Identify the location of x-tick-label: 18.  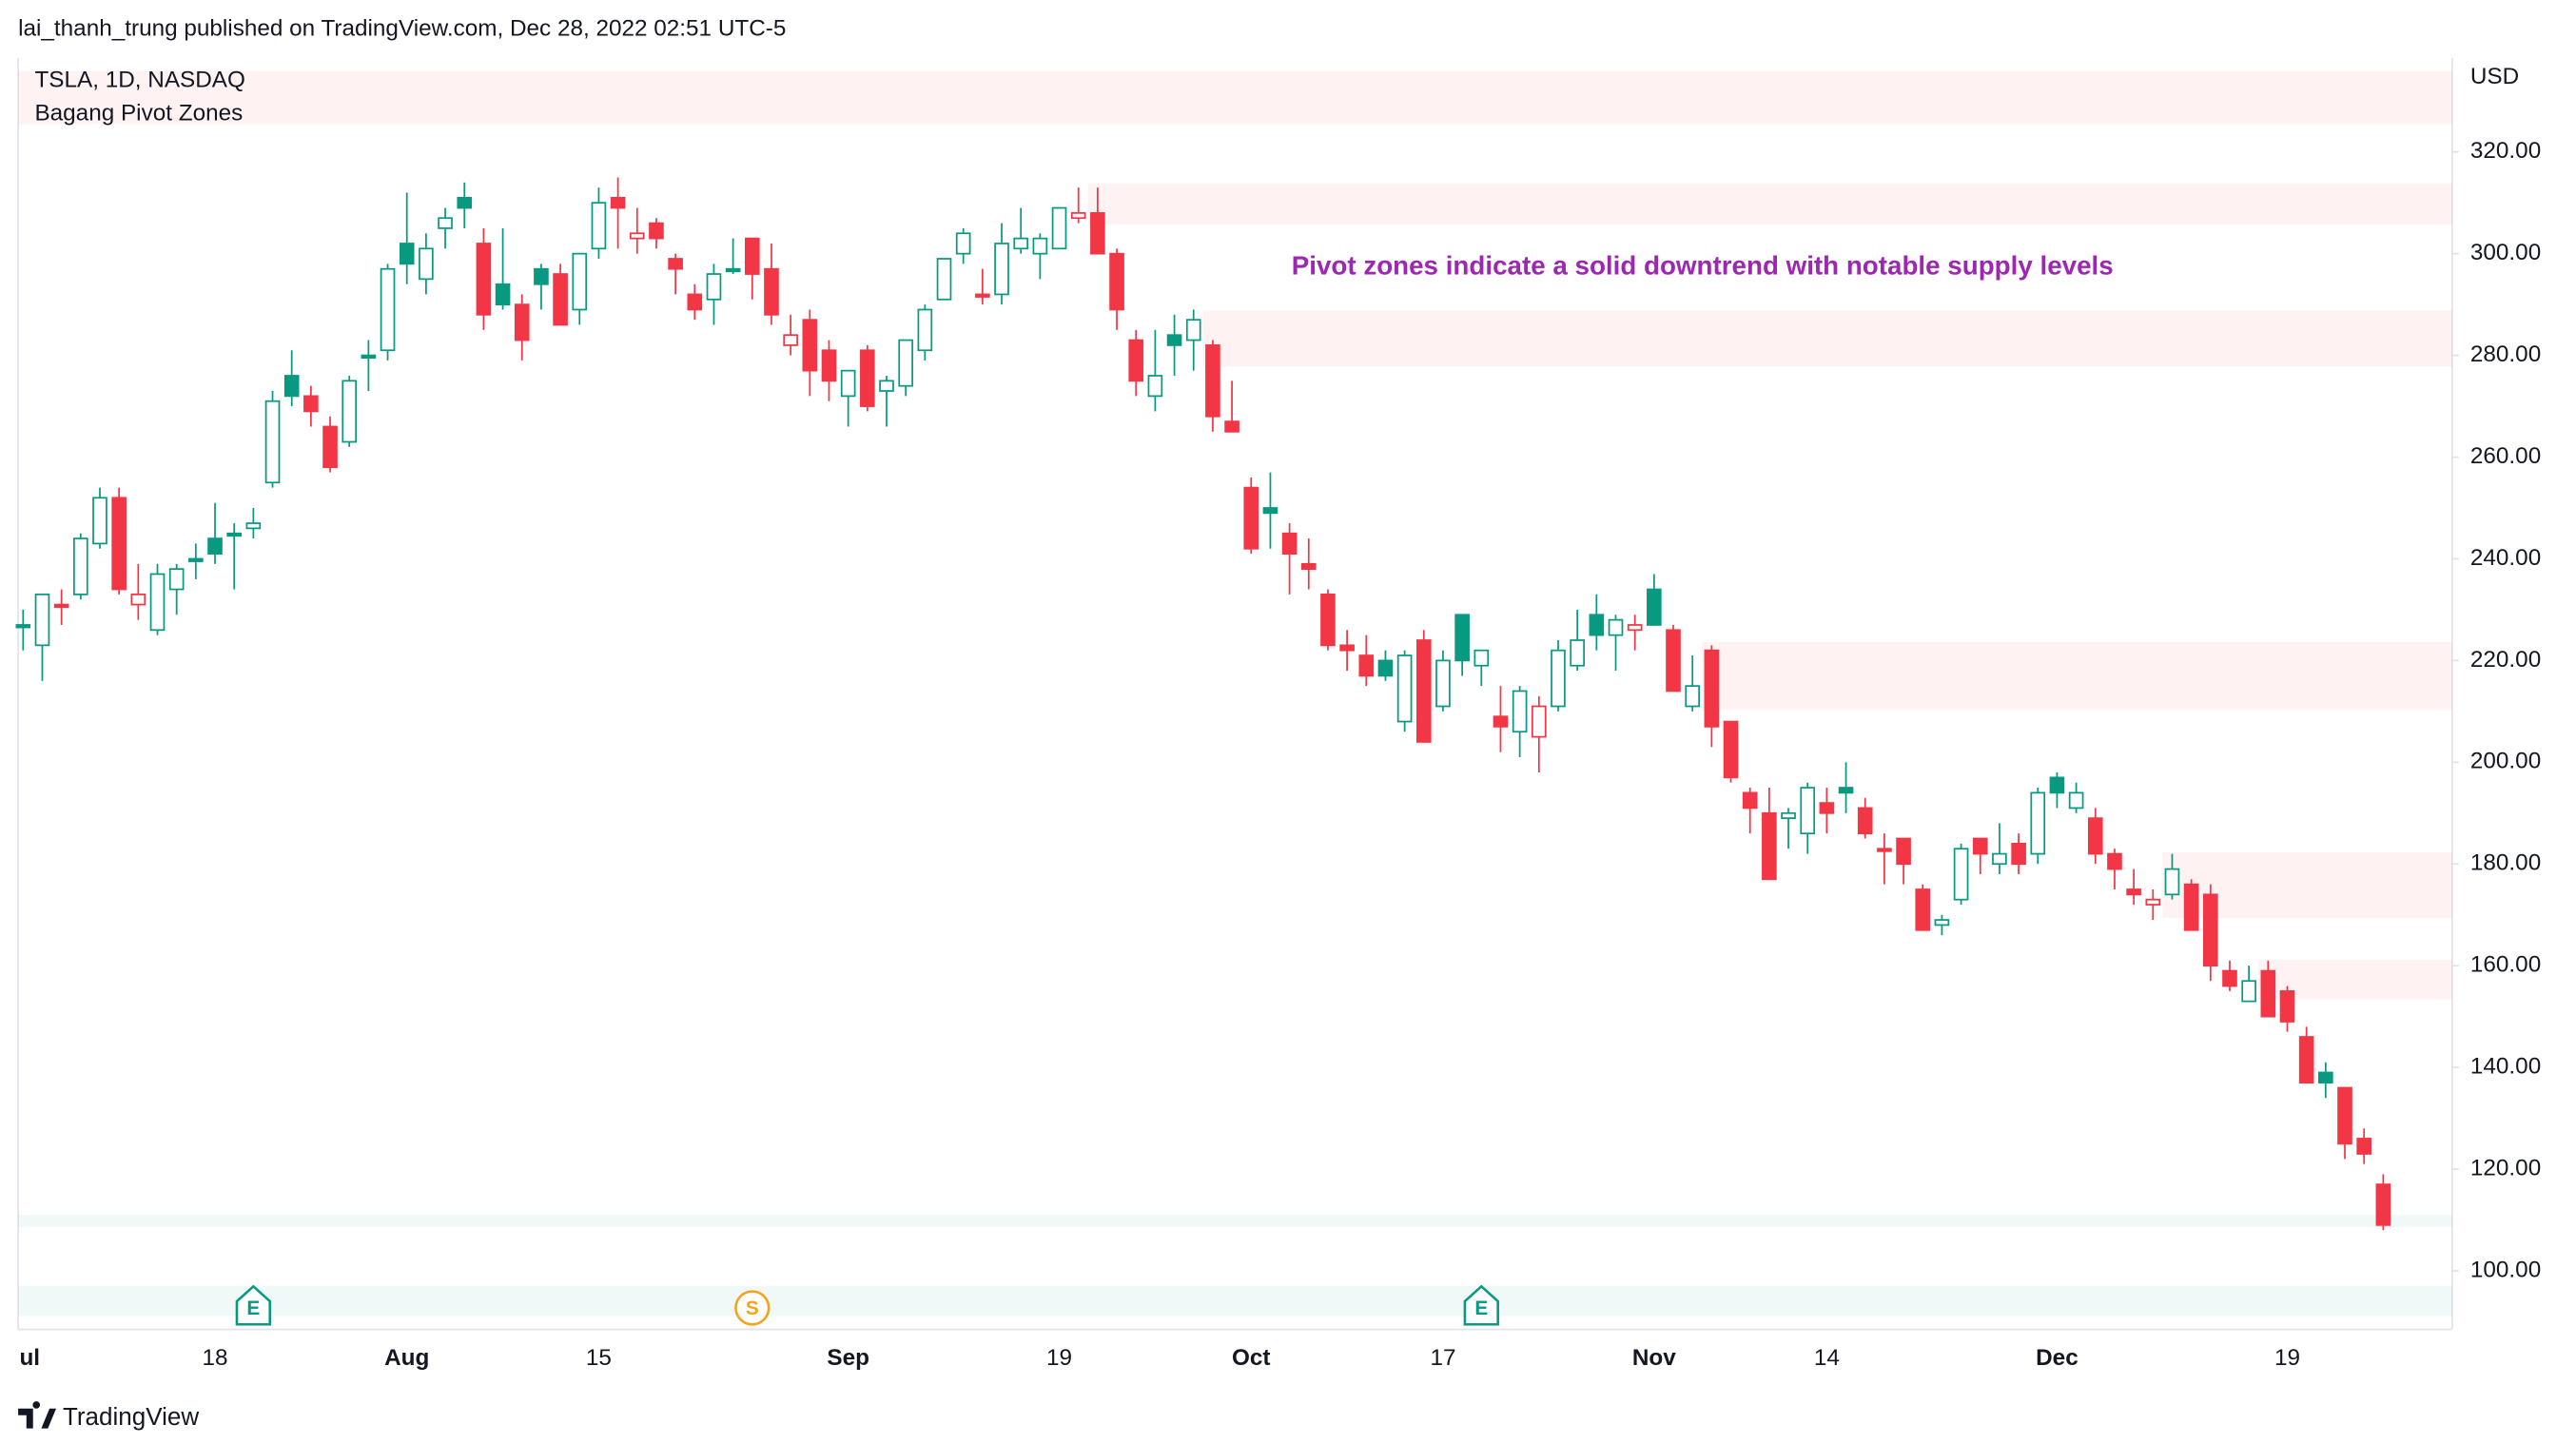
(215, 1358).